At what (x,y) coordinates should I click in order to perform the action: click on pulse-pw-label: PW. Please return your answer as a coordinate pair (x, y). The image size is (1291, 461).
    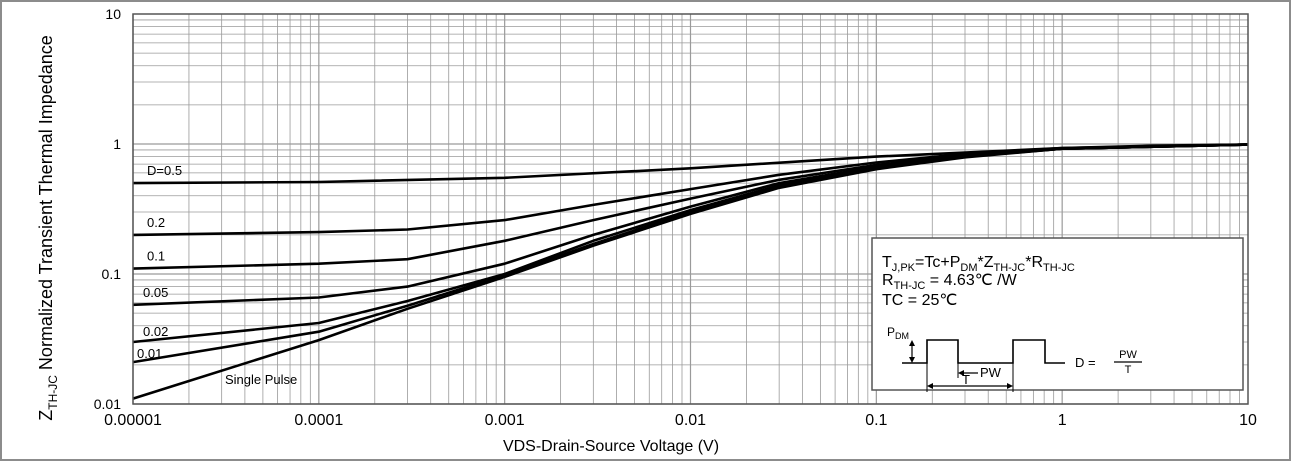
    Looking at the image, I should click on (991, 372).